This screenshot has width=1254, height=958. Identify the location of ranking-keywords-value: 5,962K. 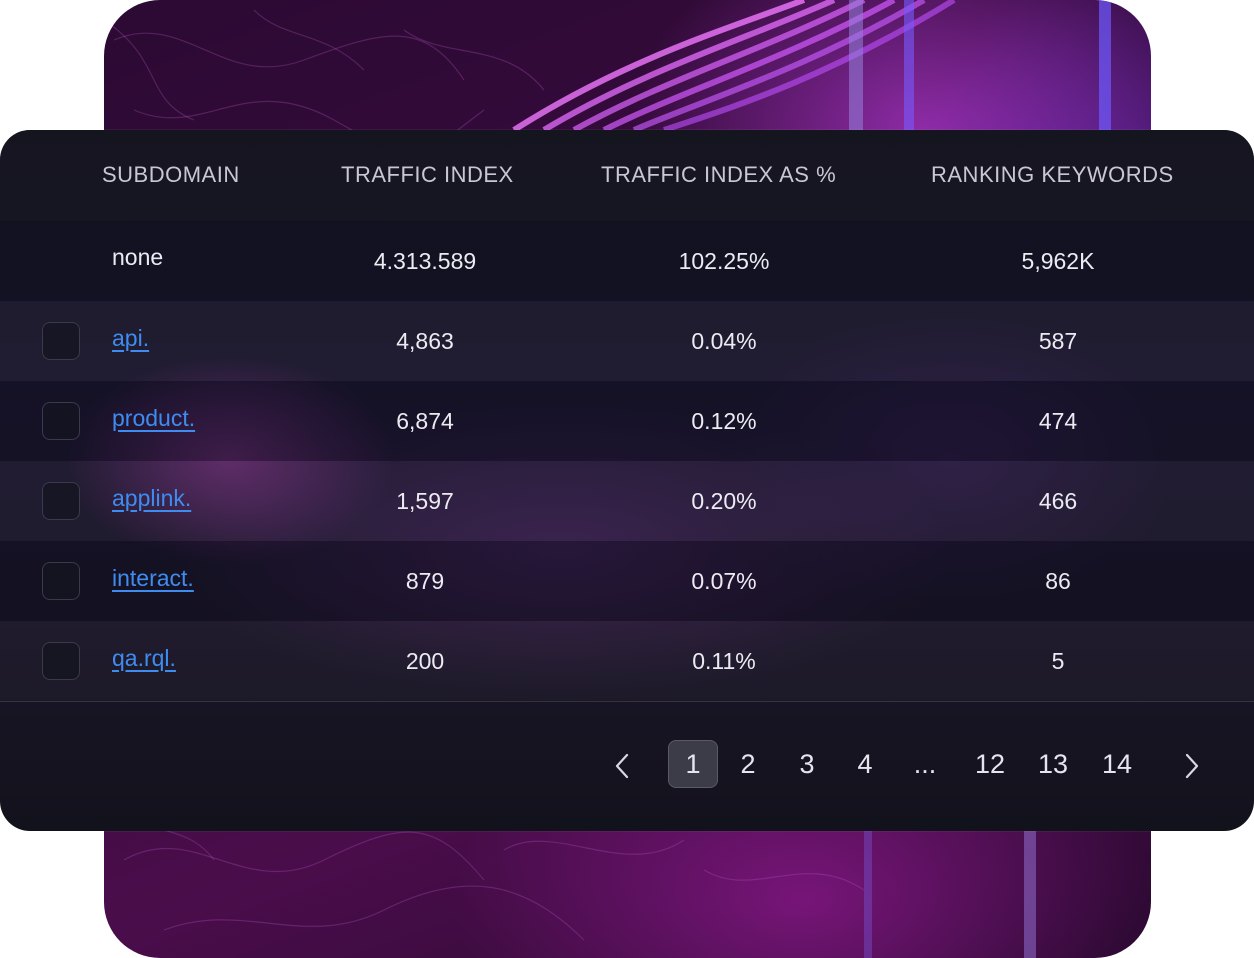
(1058, 261).